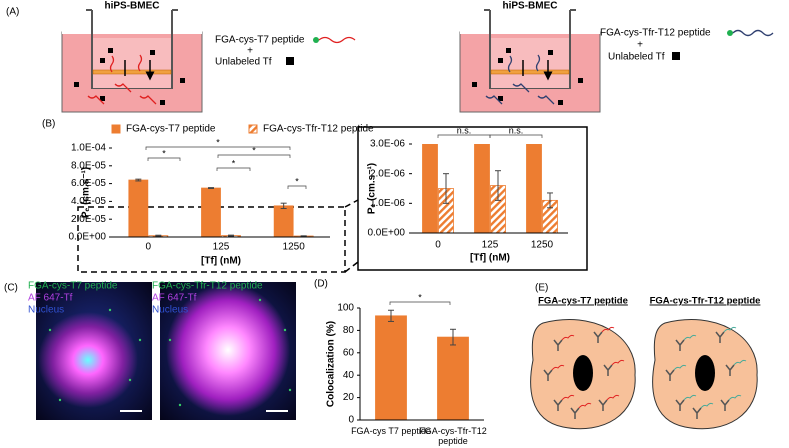 The height and width of the screenshot is (448, 789). I want to click on panel-label: (C), so click(11, 288).